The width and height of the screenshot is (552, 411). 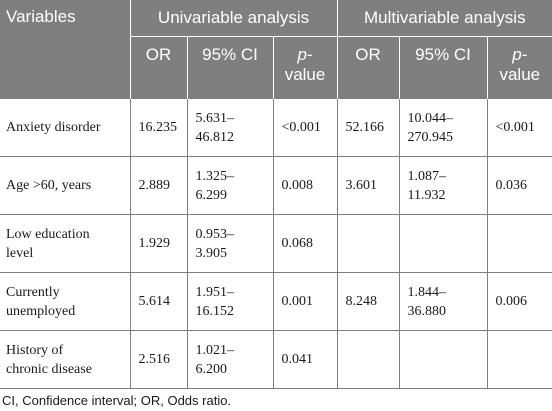 What do you see at coordinates (229, 67) in the screenshot?
I see `header-univariable-ci: 95% CI` at bounding box center [229, 67].